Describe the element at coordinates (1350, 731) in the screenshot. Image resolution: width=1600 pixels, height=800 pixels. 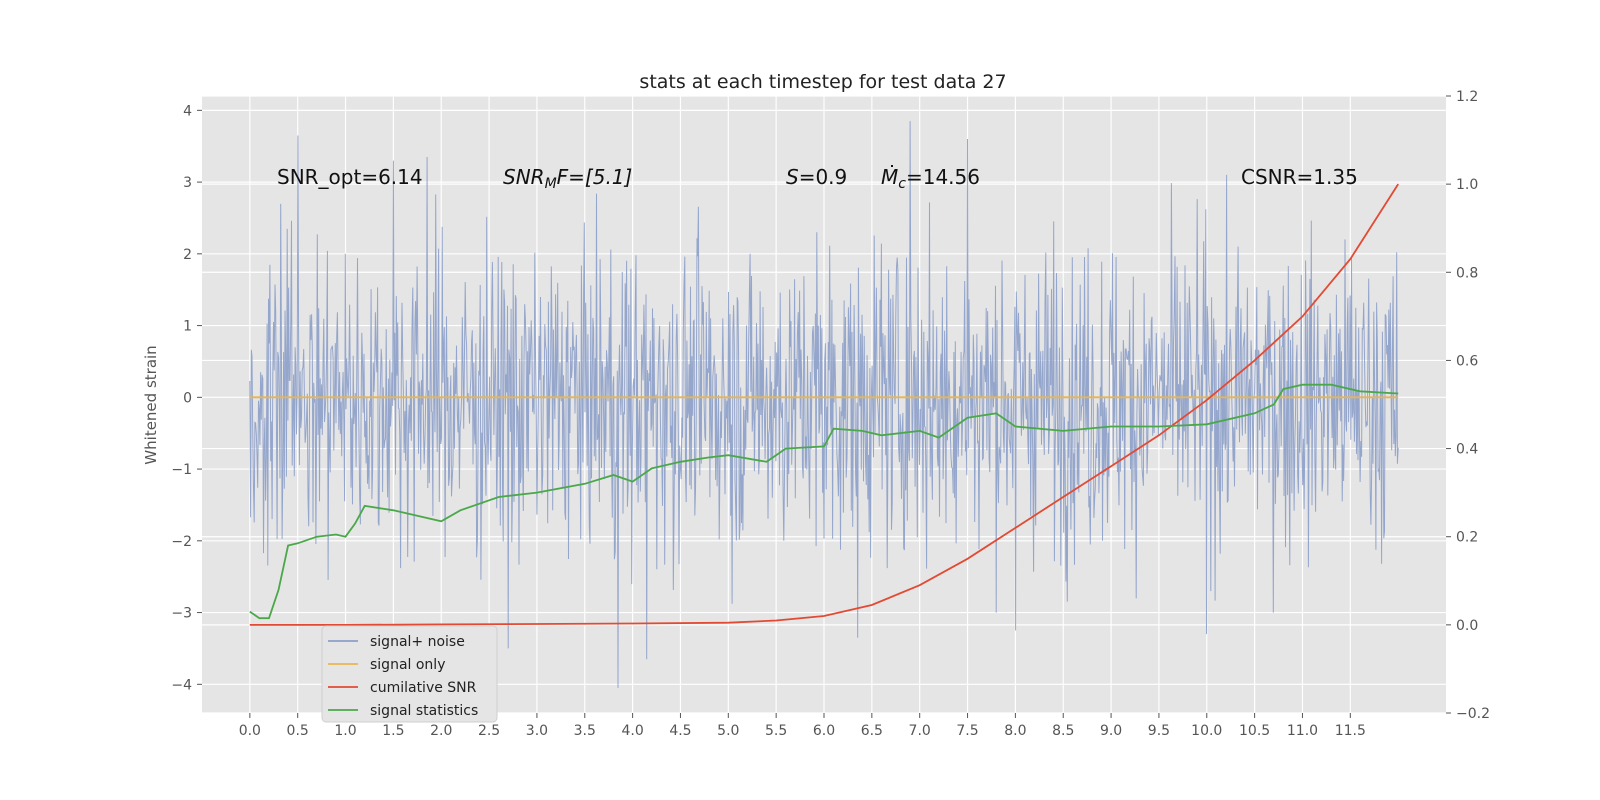
I see `x-tick-label: 11.5` at that location.